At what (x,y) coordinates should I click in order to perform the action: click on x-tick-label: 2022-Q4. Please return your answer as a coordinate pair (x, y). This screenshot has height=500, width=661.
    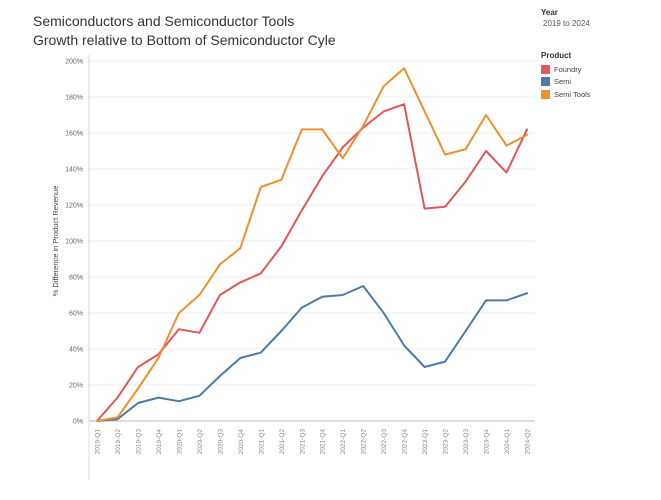
    Looking at the image, I should click on (405, 442).